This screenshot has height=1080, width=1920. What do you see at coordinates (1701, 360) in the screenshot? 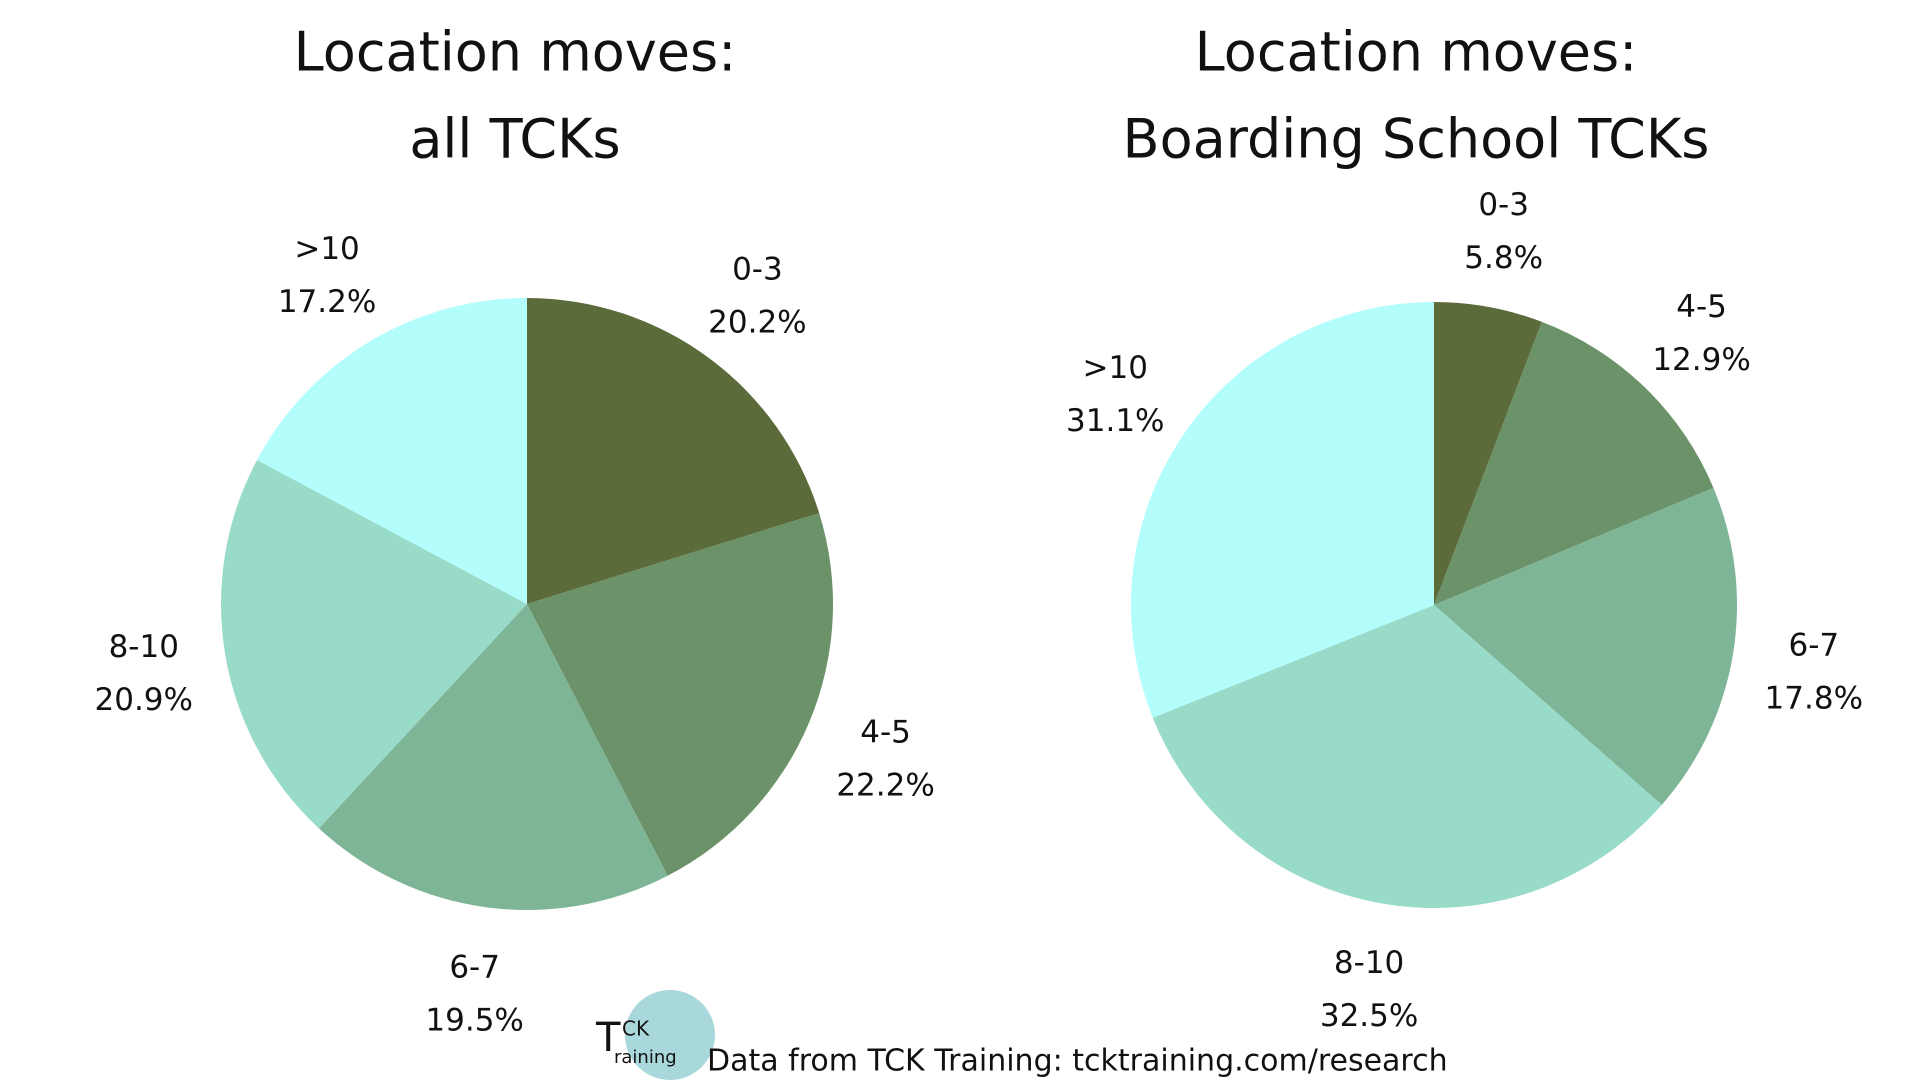
I see `slice-value-label: 12.9%` at bounding box center [1701, 360].